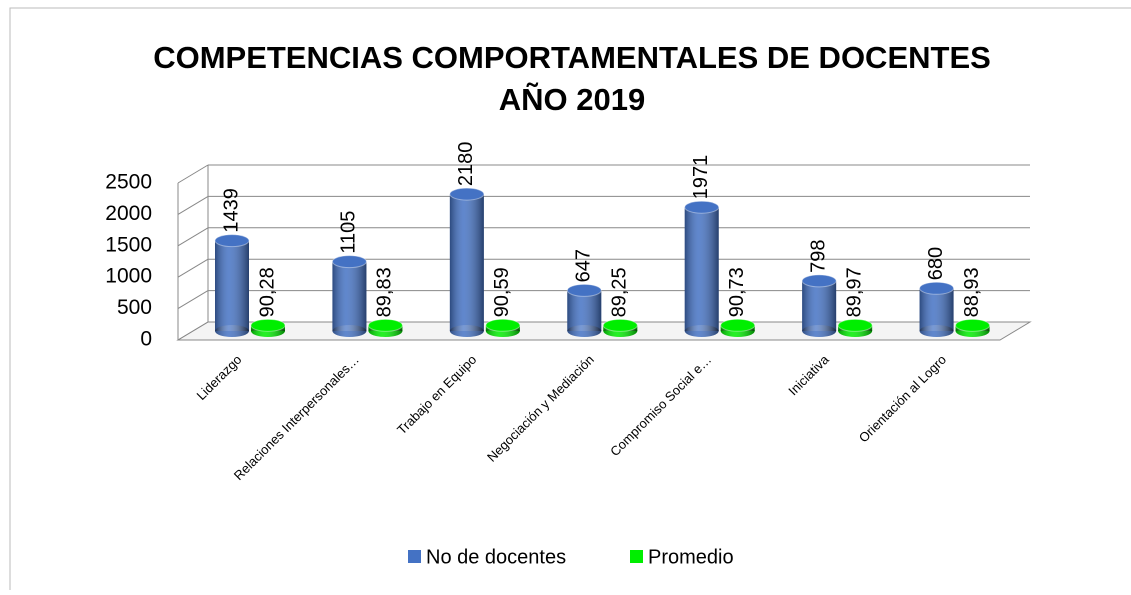 This screenshot has width=1131, height=595. Describe the element at coordinates (701, 177) in the screenshot. I see `value-label: 1971` at that location.